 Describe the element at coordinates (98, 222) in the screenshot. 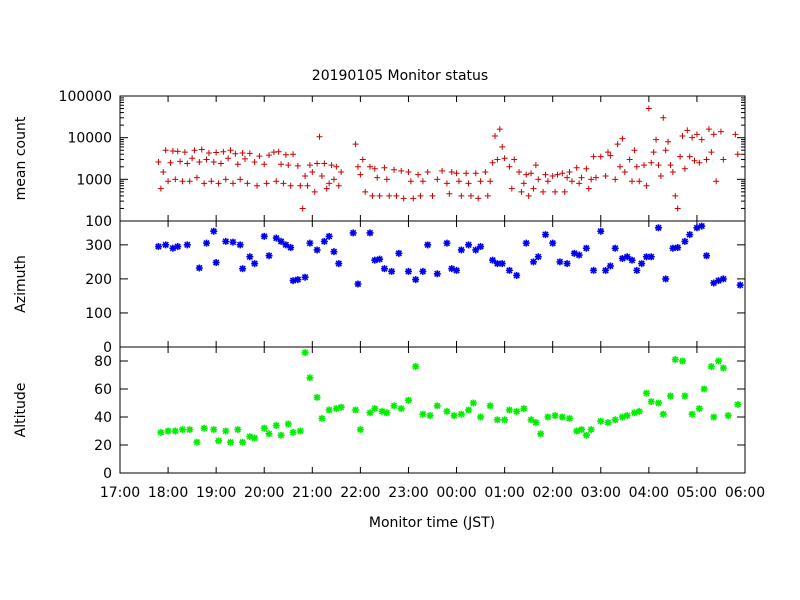

I see `y-tick-label: 100` at that location.